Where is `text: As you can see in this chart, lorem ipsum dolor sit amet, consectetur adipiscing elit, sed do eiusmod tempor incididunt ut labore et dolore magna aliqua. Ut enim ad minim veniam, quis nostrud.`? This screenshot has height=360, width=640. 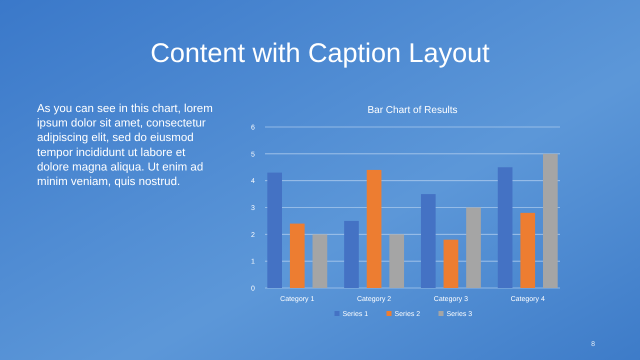 text: As you can see in this chart, lorem ipsum dolor sit amet, consectetur adipiscing elit, sed do eiusmod tempor incididunt ut labore et dolore magna aliqua. Ut enim ad minim veniam, quis nostrud. is located at coordinates (125, 145).